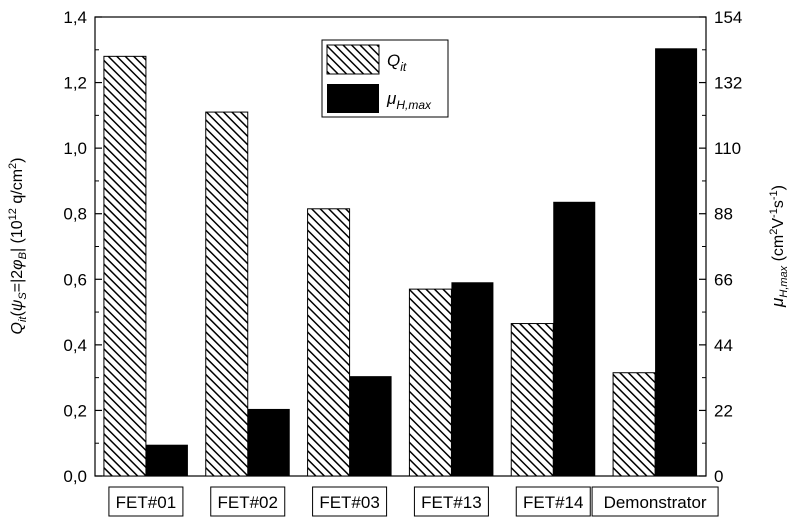 The width and height of the screenshot is (800, 521). Describe the element at coordinates (353, 98) in the screenshot. I see `legend-swatch-mu` at that location.